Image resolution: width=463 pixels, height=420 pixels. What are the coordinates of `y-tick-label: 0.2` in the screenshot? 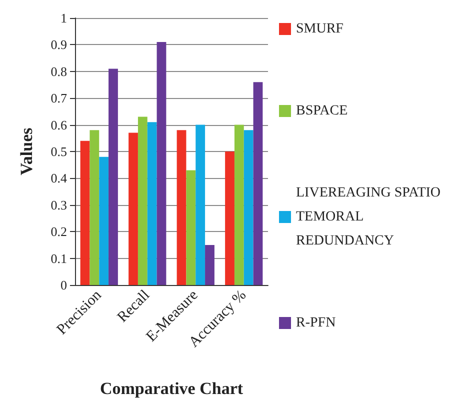 It's located at (58, 232).